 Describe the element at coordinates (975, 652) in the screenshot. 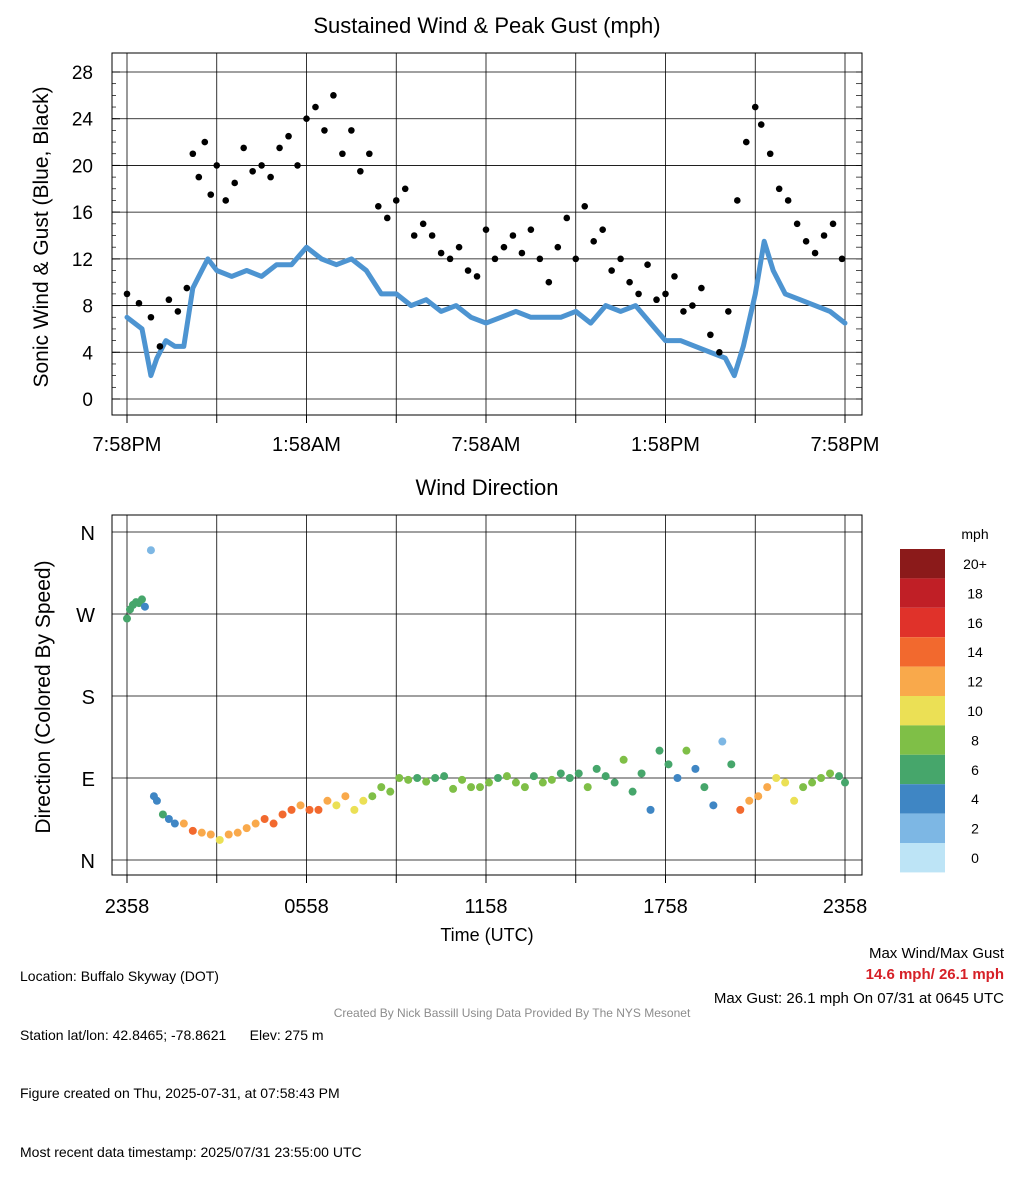

I see `legend-label: 14` at that location.